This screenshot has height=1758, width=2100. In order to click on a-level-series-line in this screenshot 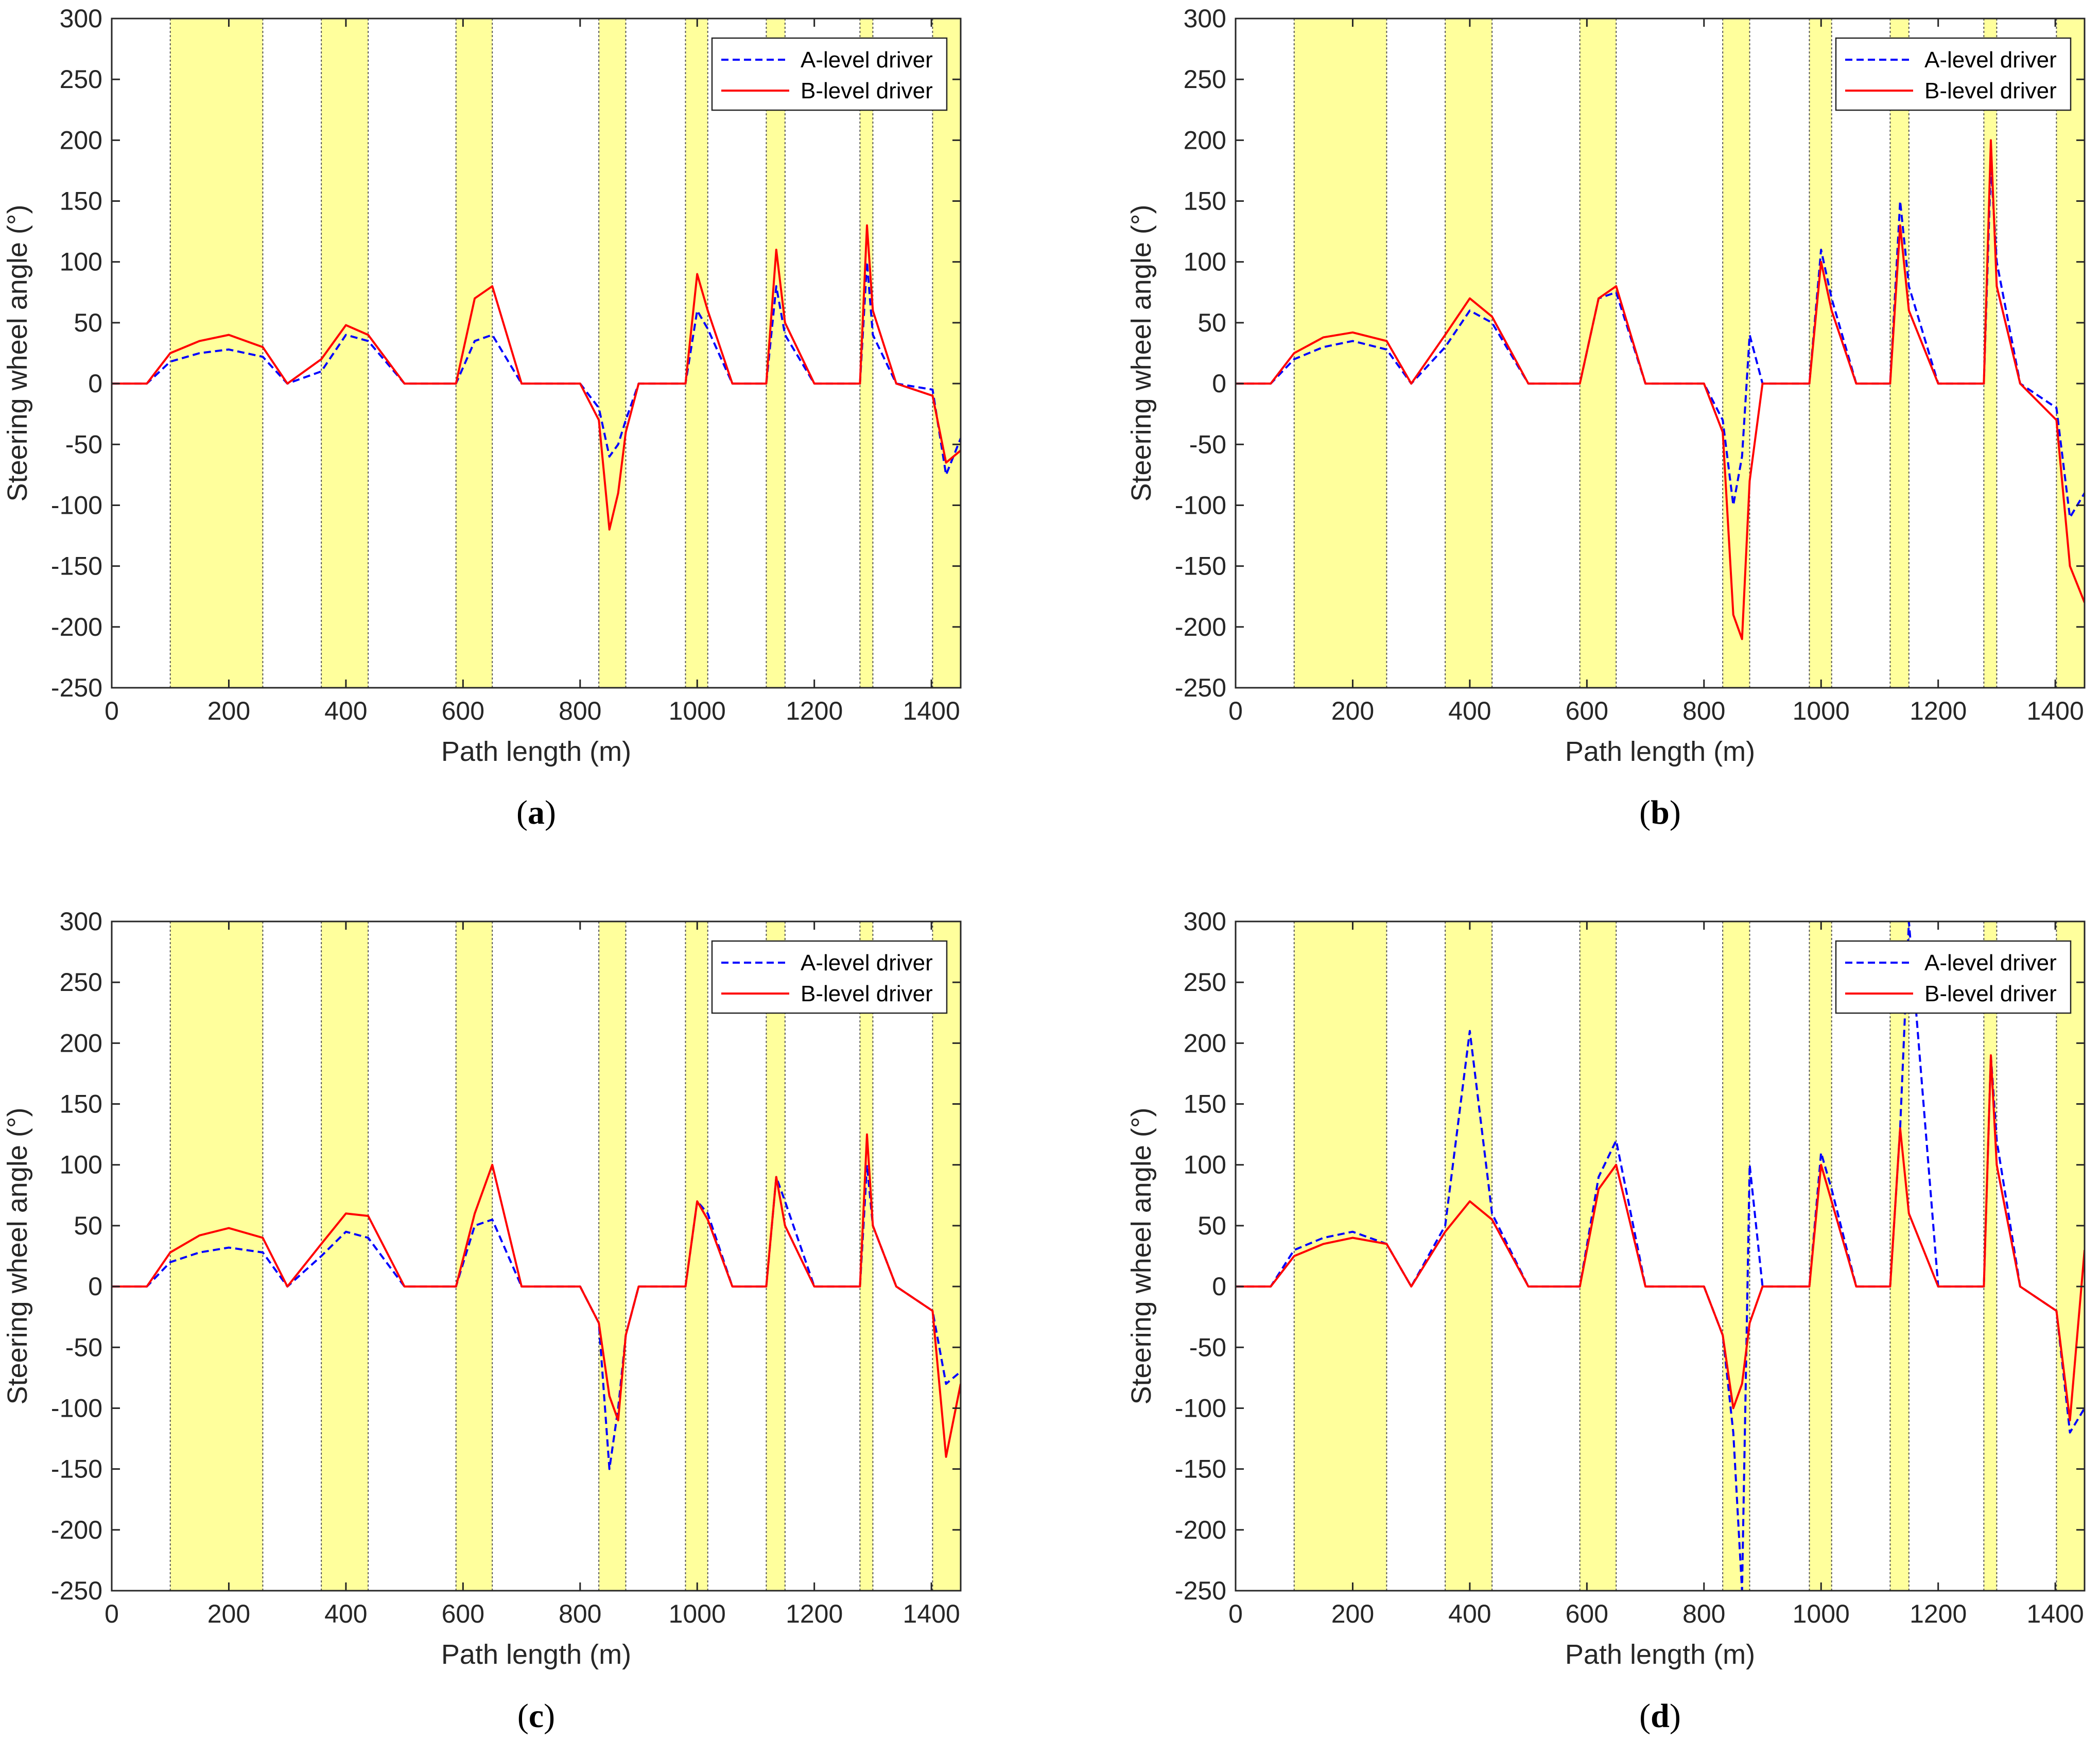, I will do `click(536, 1316)`.